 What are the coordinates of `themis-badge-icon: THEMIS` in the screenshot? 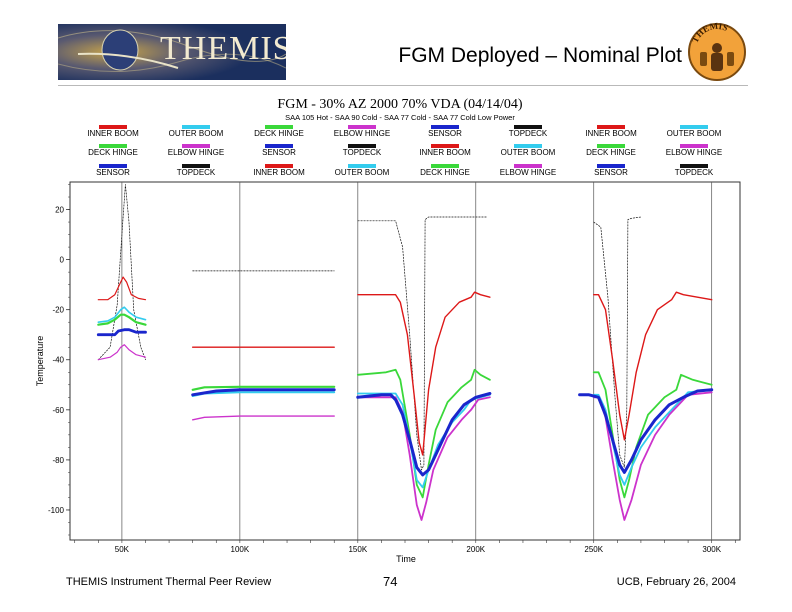 It's located at (717, 51).